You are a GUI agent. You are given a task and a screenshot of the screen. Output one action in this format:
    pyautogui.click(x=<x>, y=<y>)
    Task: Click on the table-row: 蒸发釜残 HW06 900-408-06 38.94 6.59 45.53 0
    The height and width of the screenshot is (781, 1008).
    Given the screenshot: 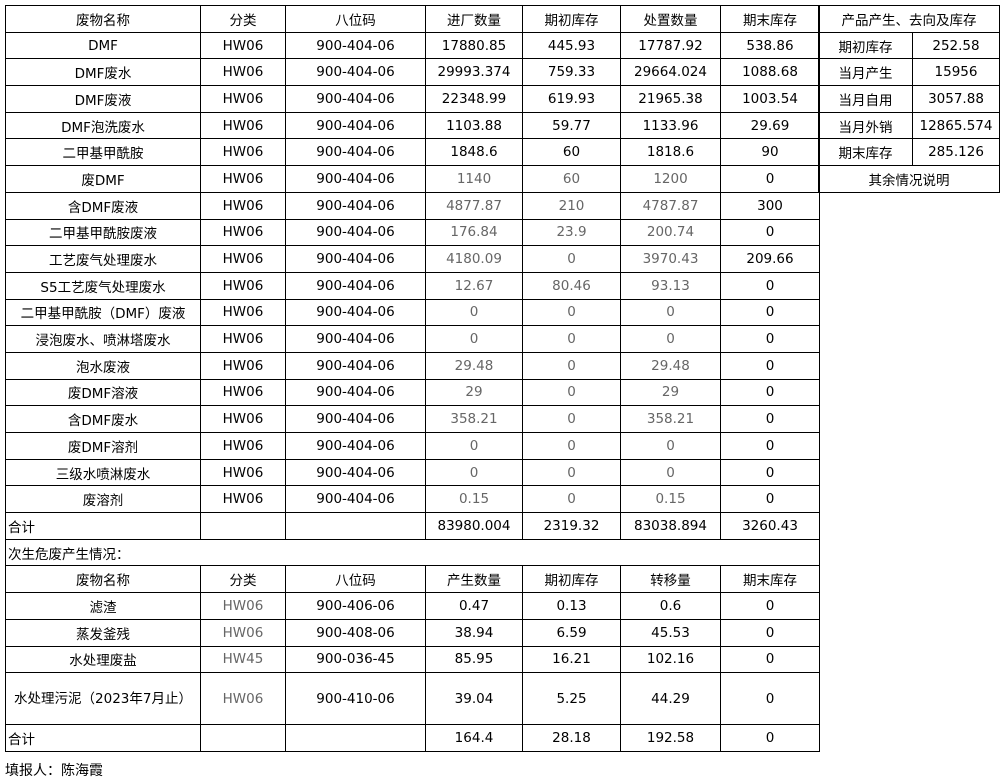 What is the action you would take?
    pyautogui.click(x=412, y=632)
    